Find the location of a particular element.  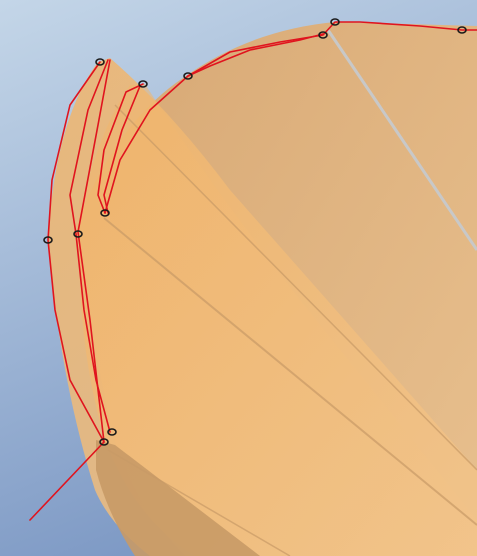

outer-profile-curve is located at coordinates (67, 291).